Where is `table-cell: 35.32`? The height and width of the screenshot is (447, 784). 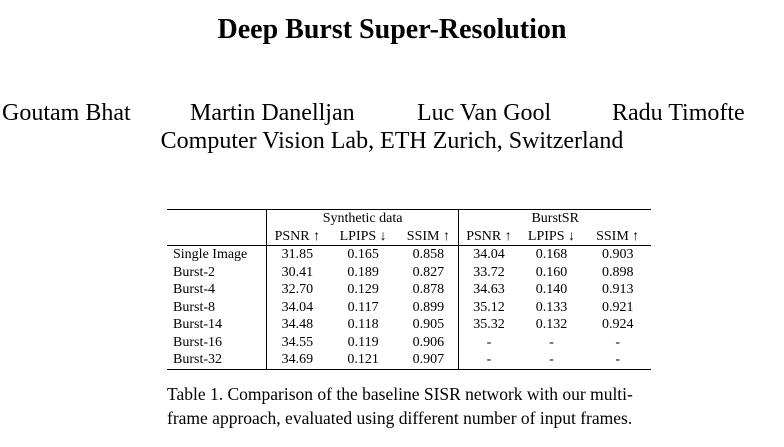
table-cell: 35.32 is located at coordinates (488, 325).